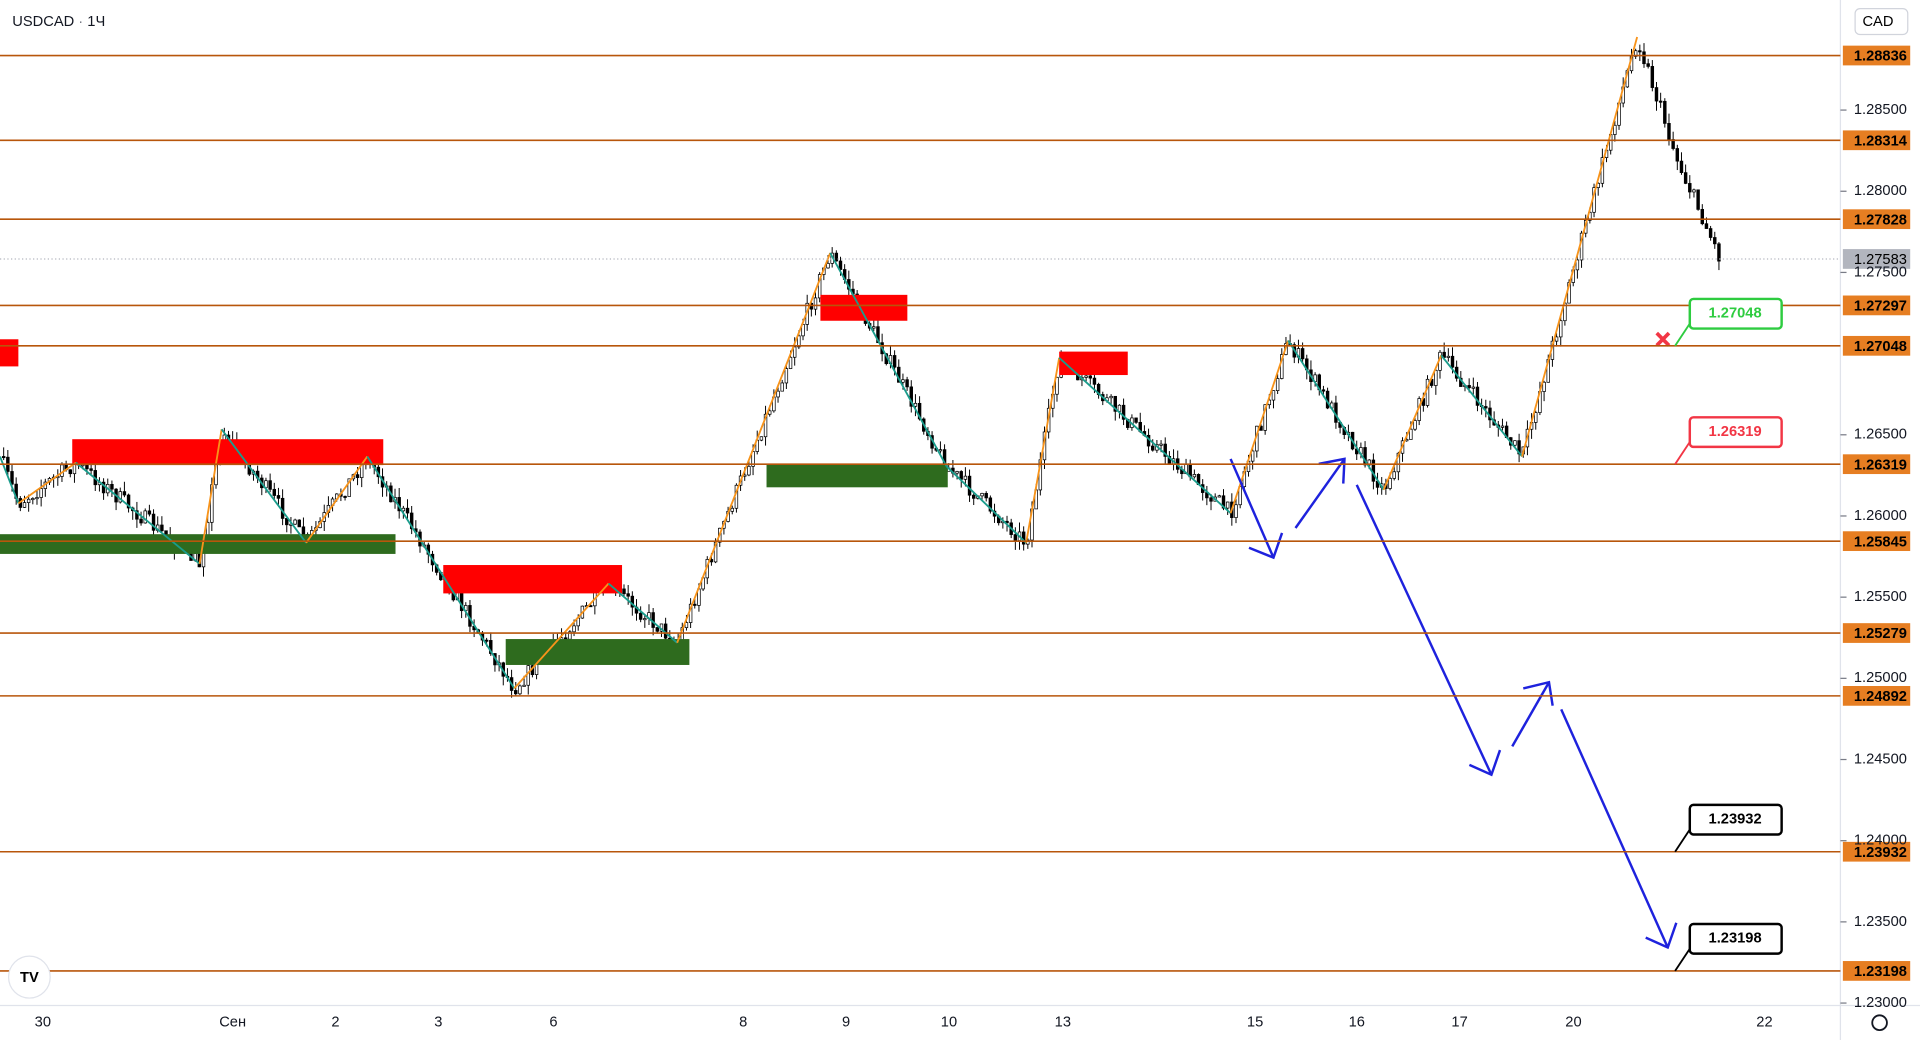 Image resolution: width=1920 pixels, height=1040 pixels. I want to click on level-label: 1.27297, so click(1880, 306).